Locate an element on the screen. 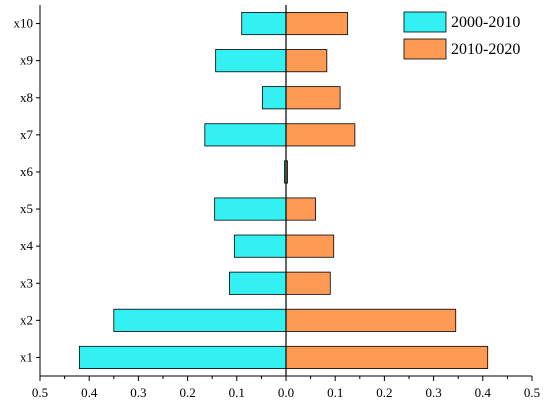 This screenshot has height=404, width=550. y-tick-label-x2: x2 is located at coordinates (26, 319).